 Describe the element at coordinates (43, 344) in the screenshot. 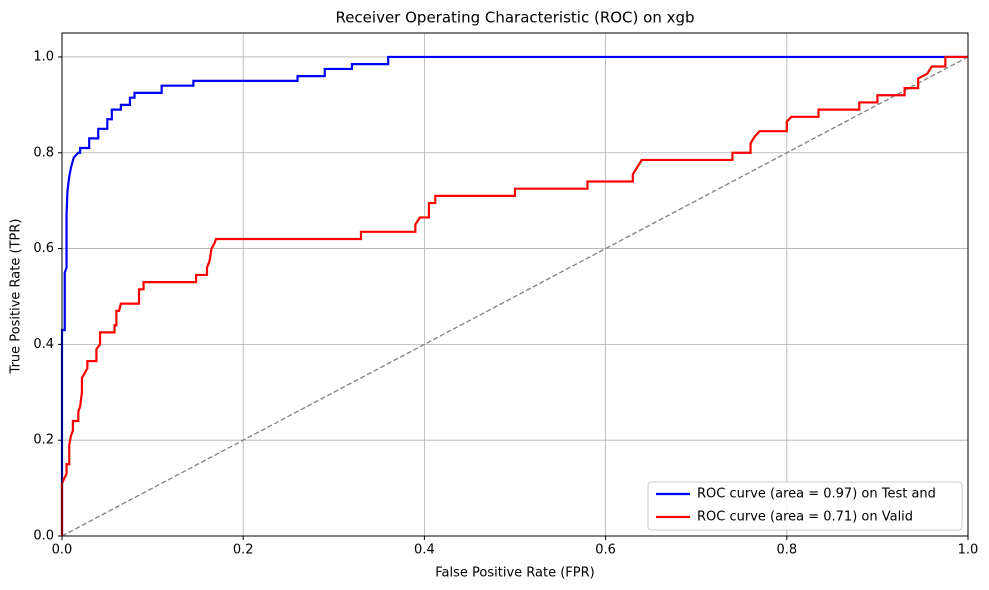

I see `y-tick-label: 0.4` at that location.